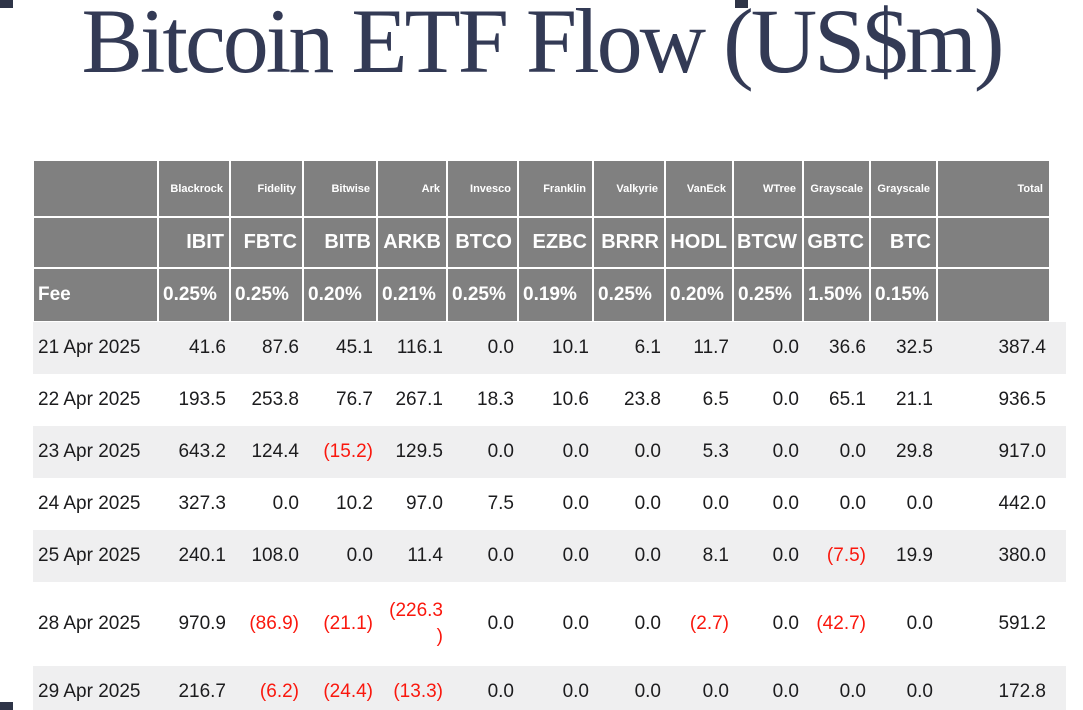  Describe the element at coordinates (207, 347) in the screenshot. I see `cell-IBIT: 41.6` at that location.